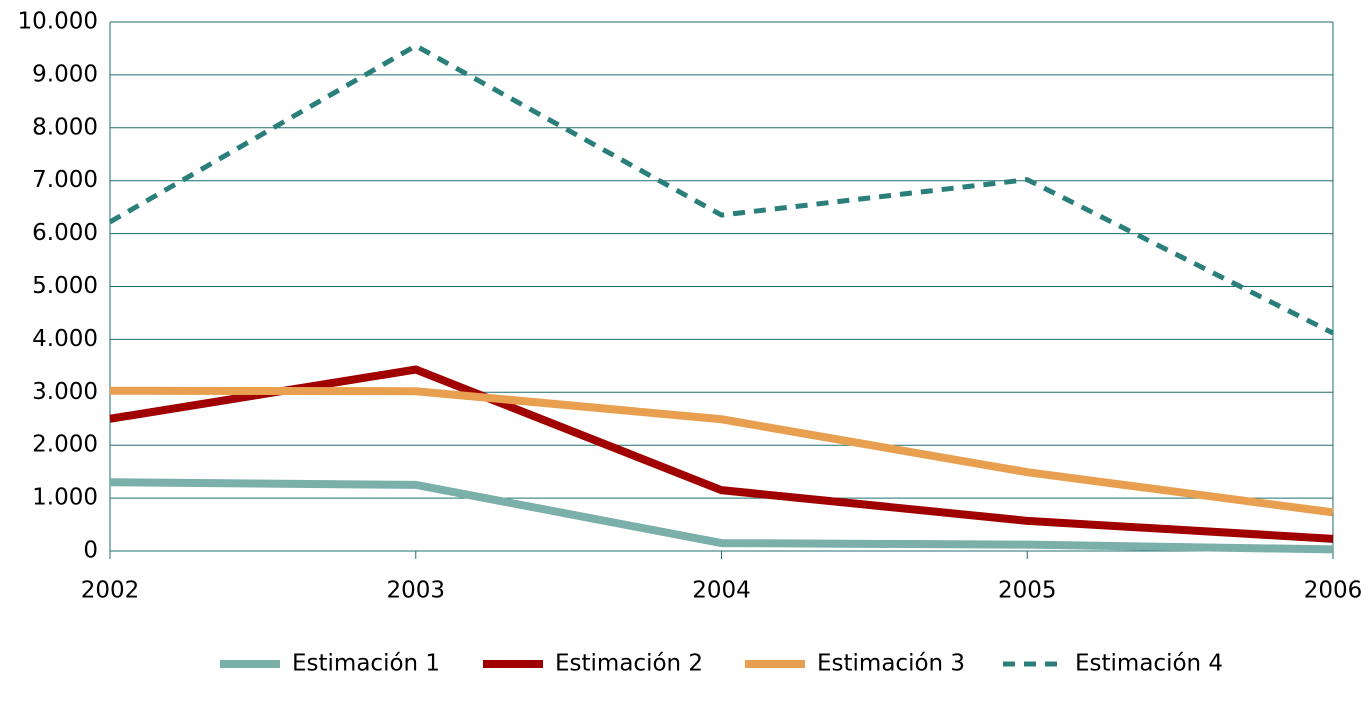 This screenshot has width=1372, height=706. Describe the element at coordinates (110, 591) in the screenshot. I see `x-tick-label: 2002` at that location.